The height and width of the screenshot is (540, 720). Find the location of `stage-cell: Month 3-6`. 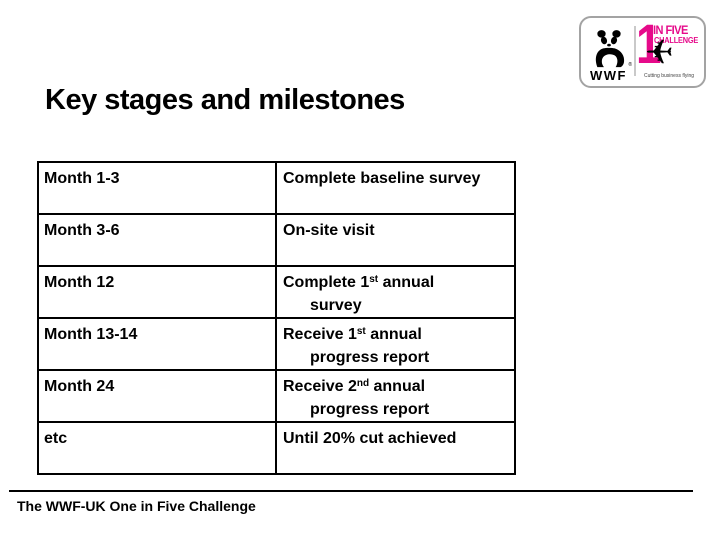

stage-cell: Month 3-6 is located at coordinates (158, 240).